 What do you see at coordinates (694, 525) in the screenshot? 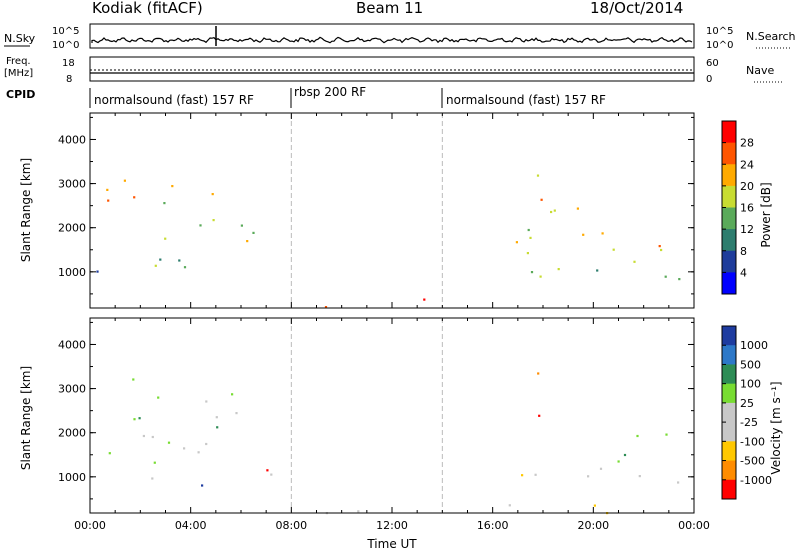
I see `x-tick-label: 00:00` at bounding box center [694, 525].